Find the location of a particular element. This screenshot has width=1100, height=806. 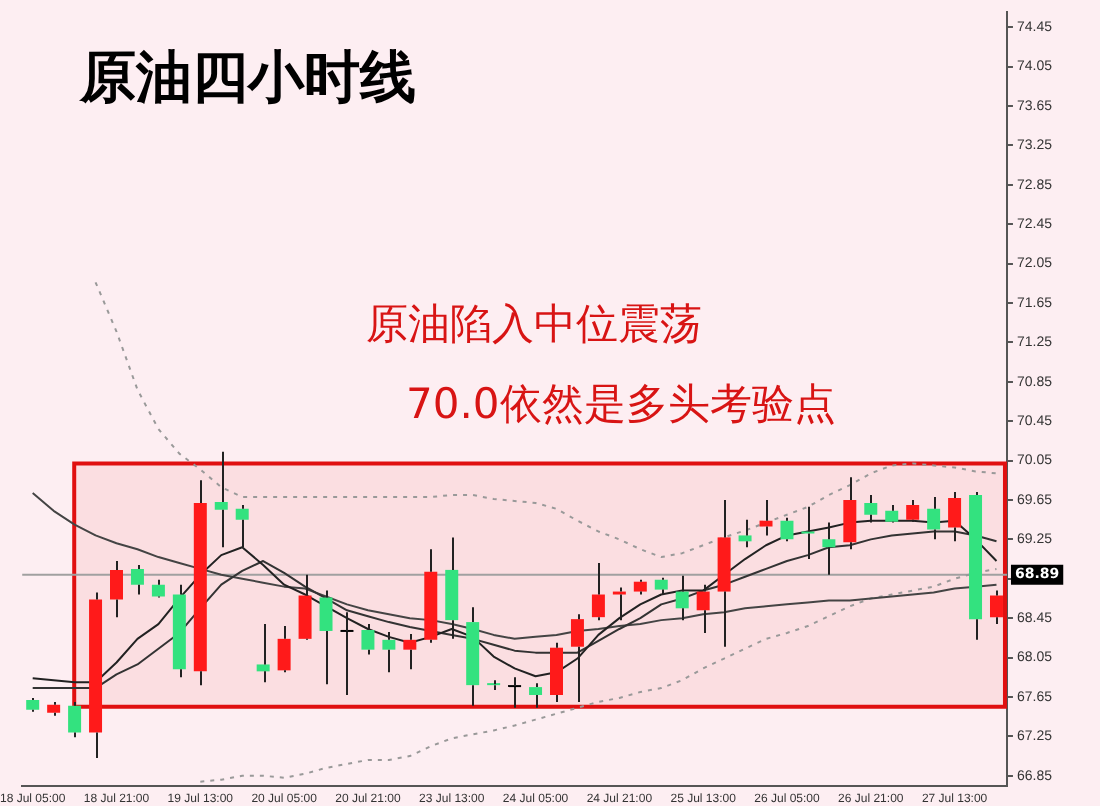

text: 原油四小时线 is located at coordinates (248, 78).